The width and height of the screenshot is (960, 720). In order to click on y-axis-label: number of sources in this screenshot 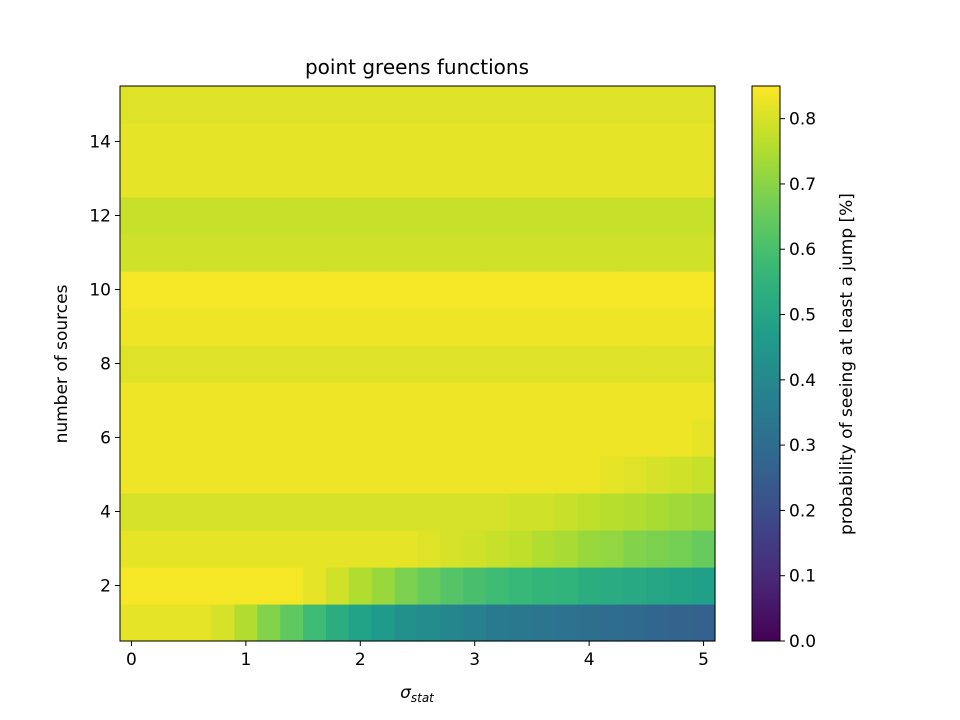, I will do `click(62, 363)`.